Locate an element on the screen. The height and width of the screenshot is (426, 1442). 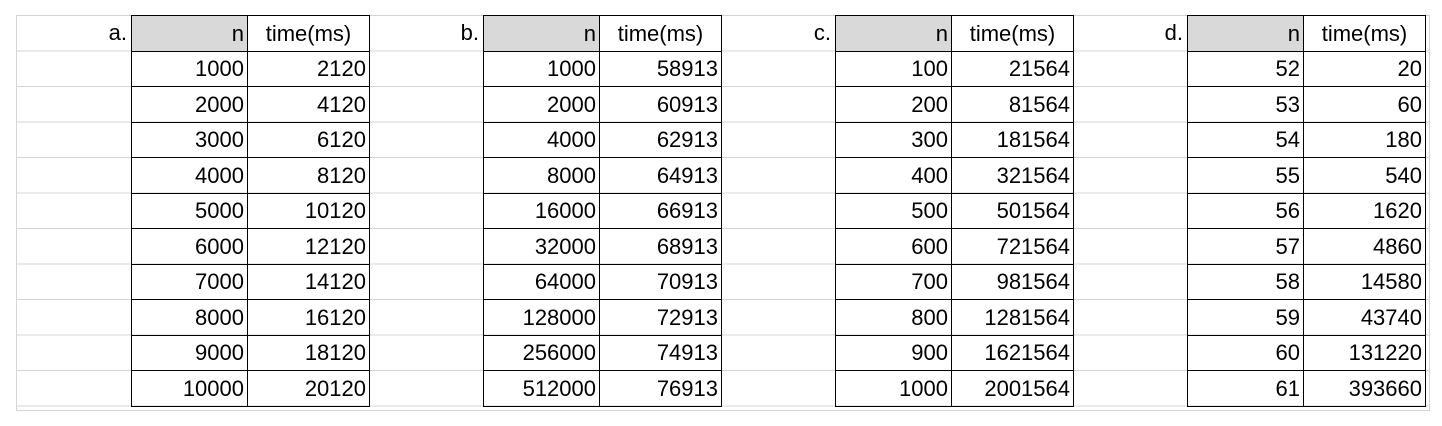
n-cell: 512000 is located at coordinates (541, 388).